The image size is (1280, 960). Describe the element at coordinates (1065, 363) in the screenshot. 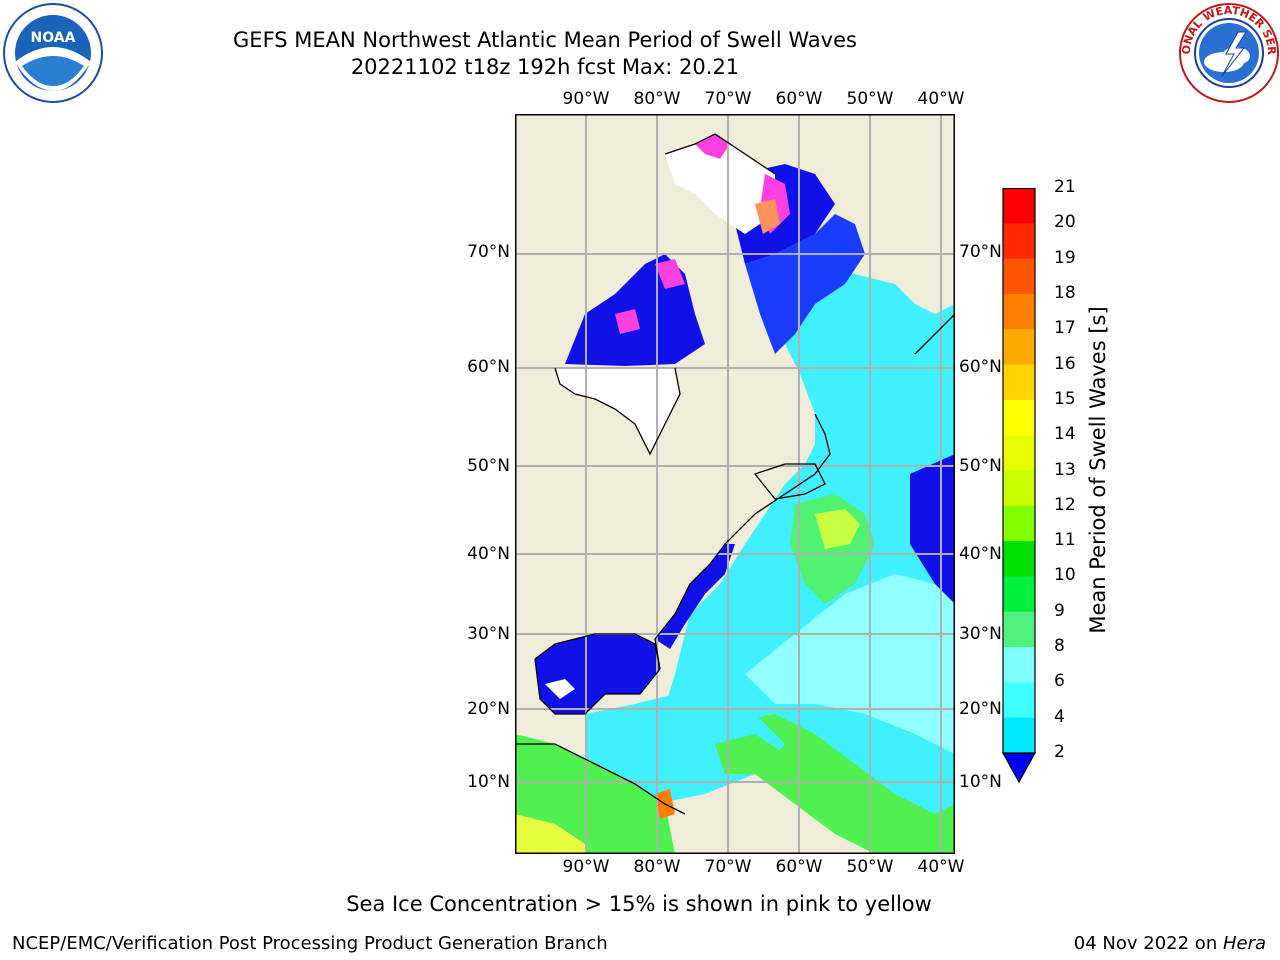

I see `colorbar-tick-label: 16` at that location.